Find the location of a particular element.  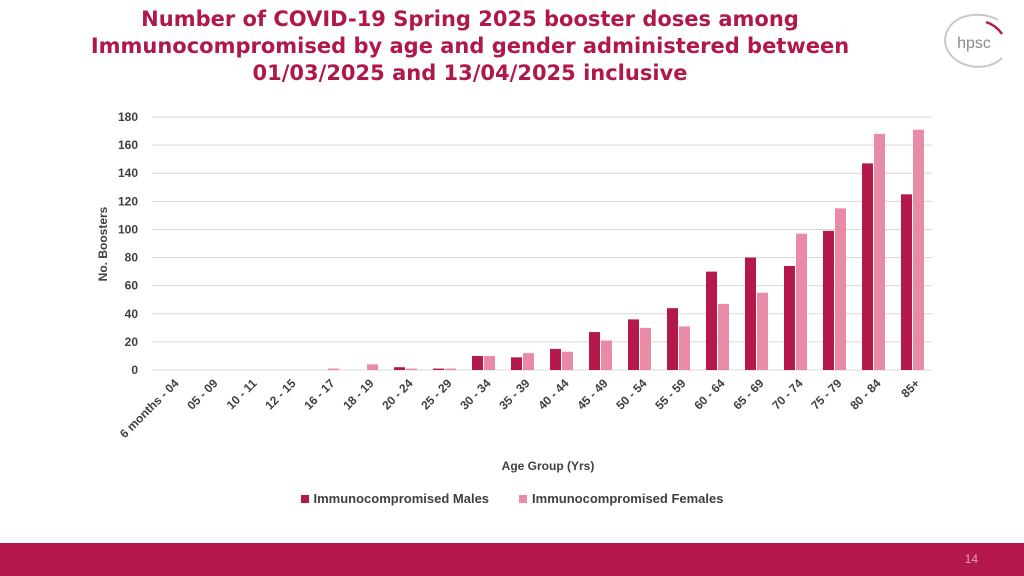

x-tick-label: 85+ is located at coordinates (910, 388).